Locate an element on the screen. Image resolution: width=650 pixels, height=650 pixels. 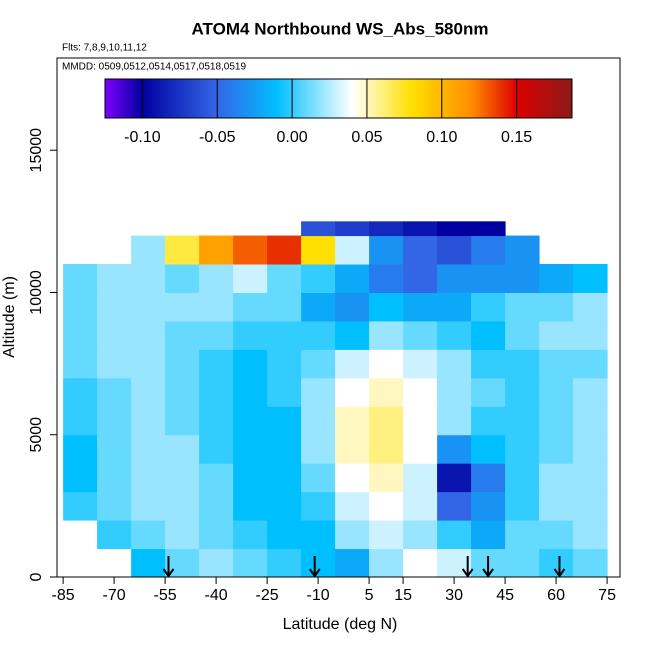
chart-title: ATOM4 Northbound WS_Abs_580nm is located at coordinates (340, 28).